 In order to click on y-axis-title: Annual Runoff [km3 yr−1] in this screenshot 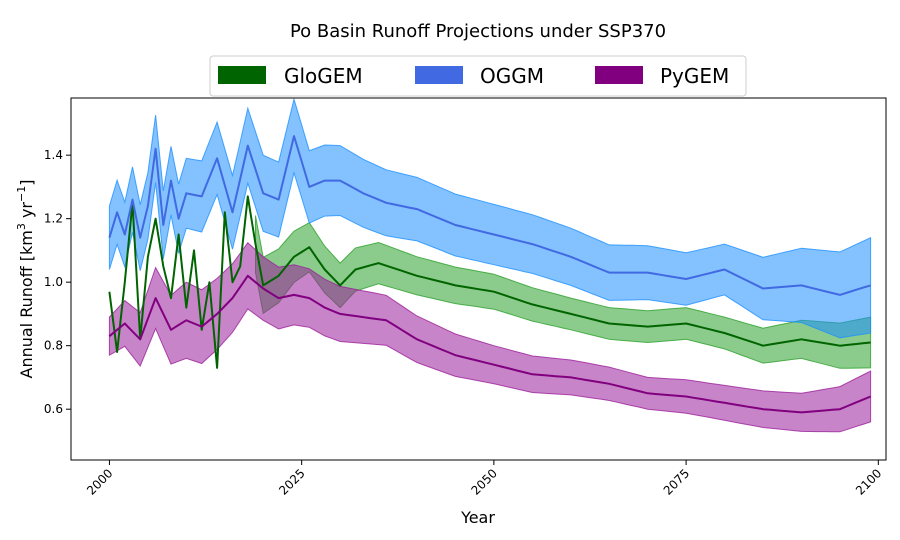, I will do `click(25, 279)`.